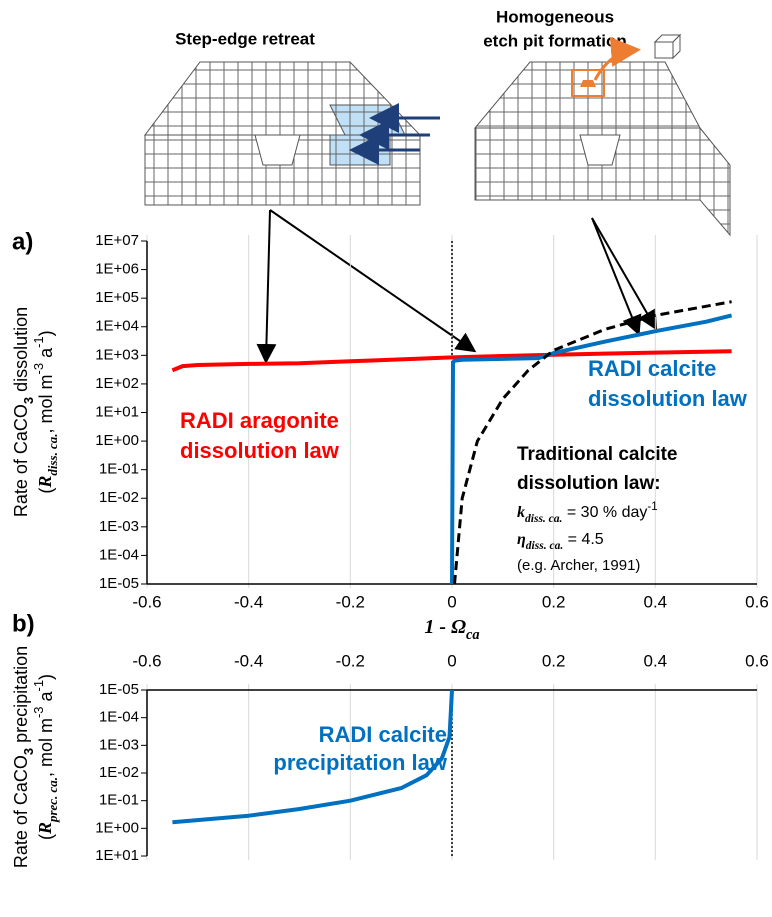 The width and height of the screenshot is (772, 917). What do you see at coordinates (521, 512) in the screenshot?
I see `annotation-part: k` at bounding box center [521, 512].